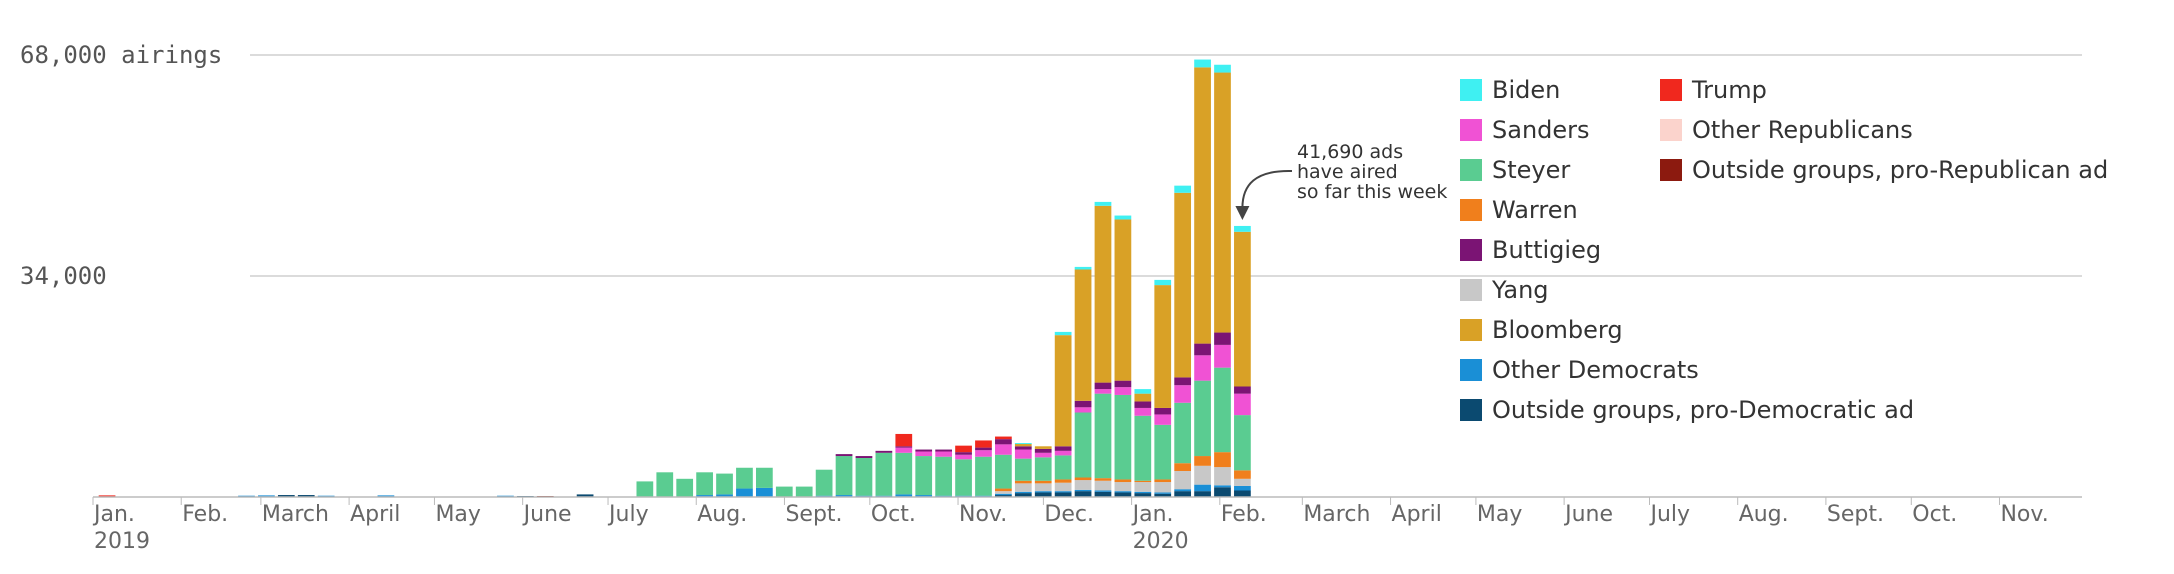 This screenshot has width=2174, height=574. What do you see at coordinates (1069, 514) in the screenshot?
I see `x-tick-label: Dec.` at bounding box center [1069, 514].